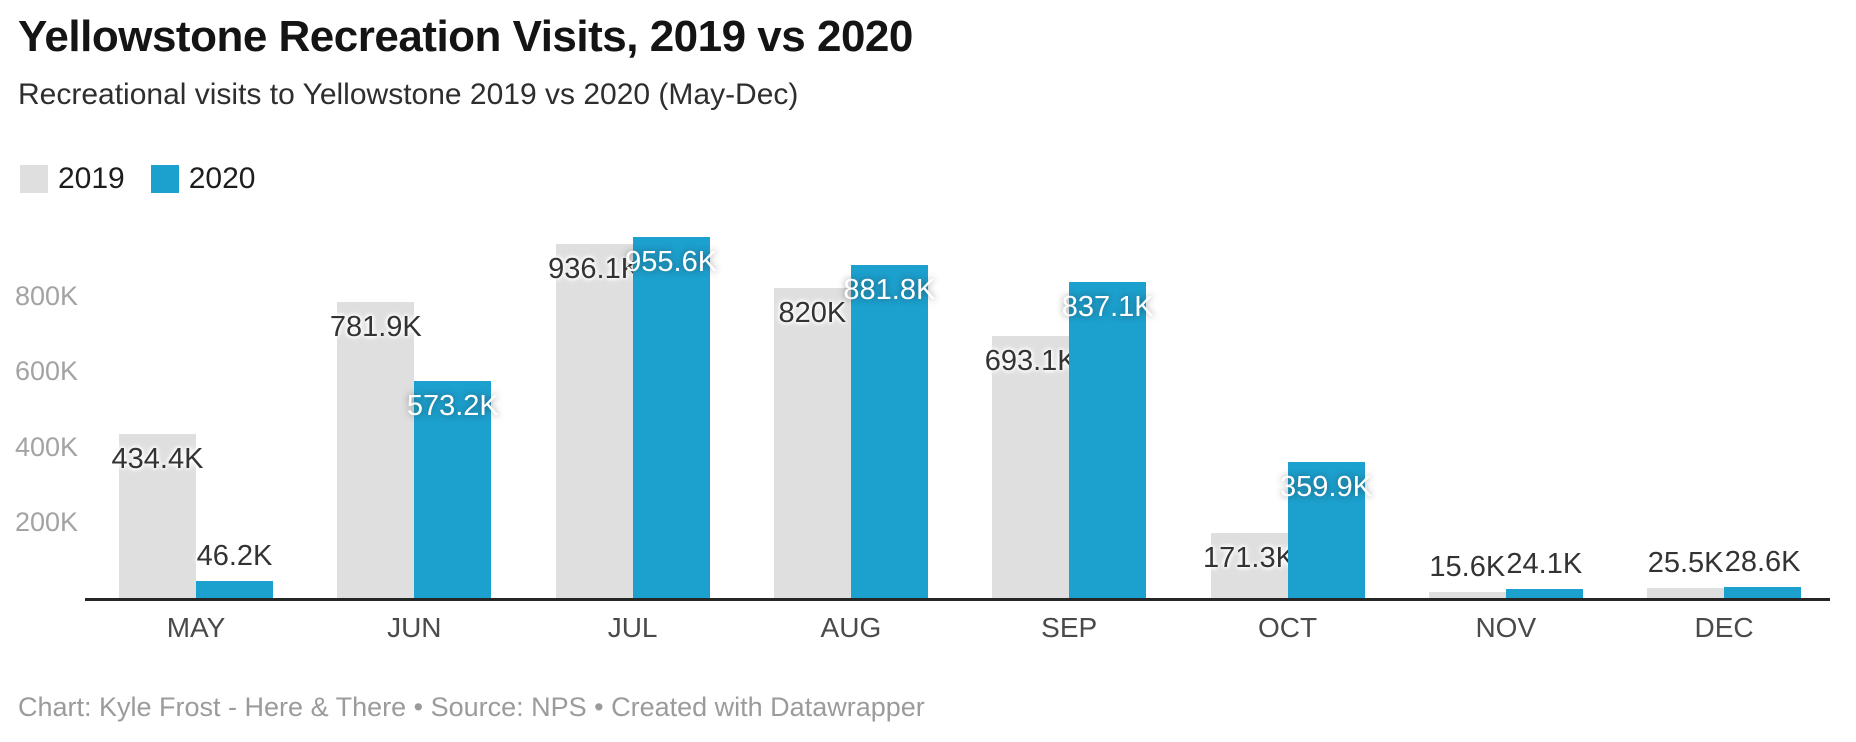 This screenshot has height=742, width=1856. I want to click on bar-label-2020-may: 46.2K, so click(234, 556).